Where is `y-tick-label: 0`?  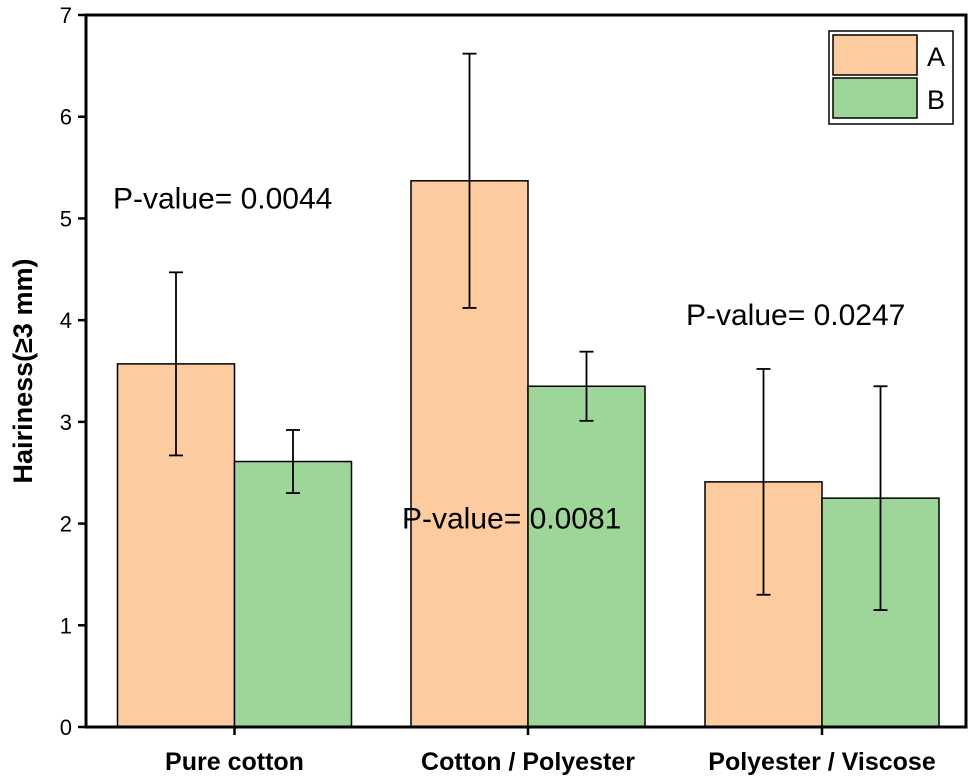
y-tick-label: 0 is located at coordinates (66, 727).